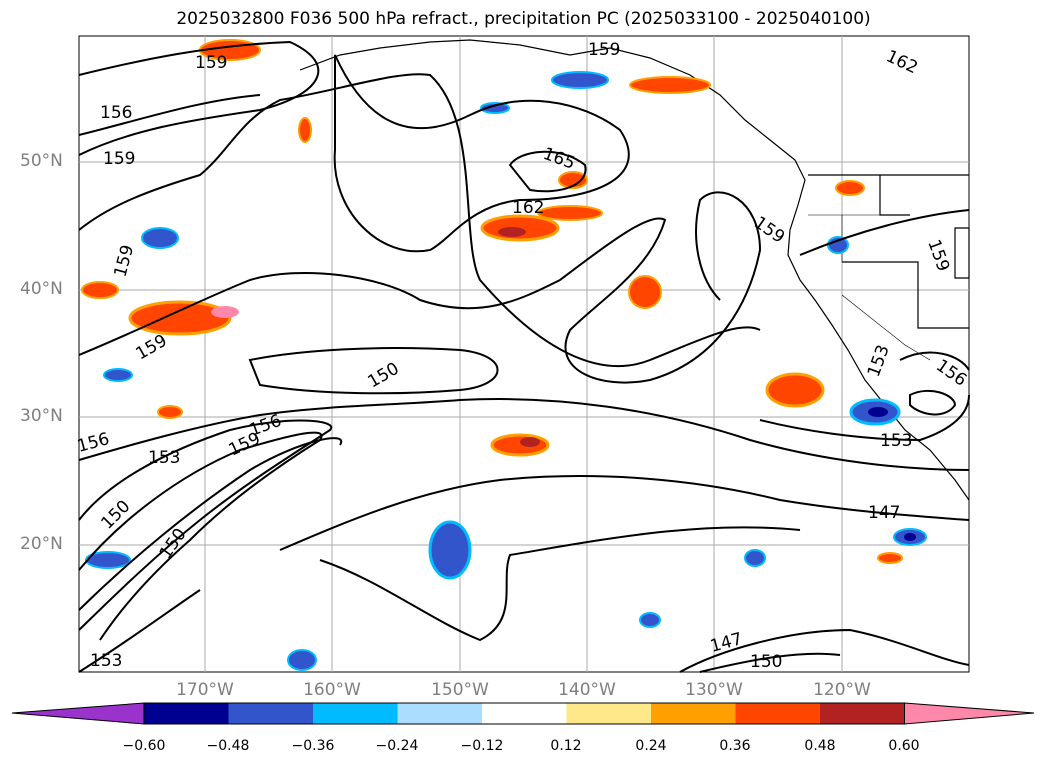 The height and width of the screenshot is (765, 1047). I want to click on lon-label: 130°W, so click(714, 690).